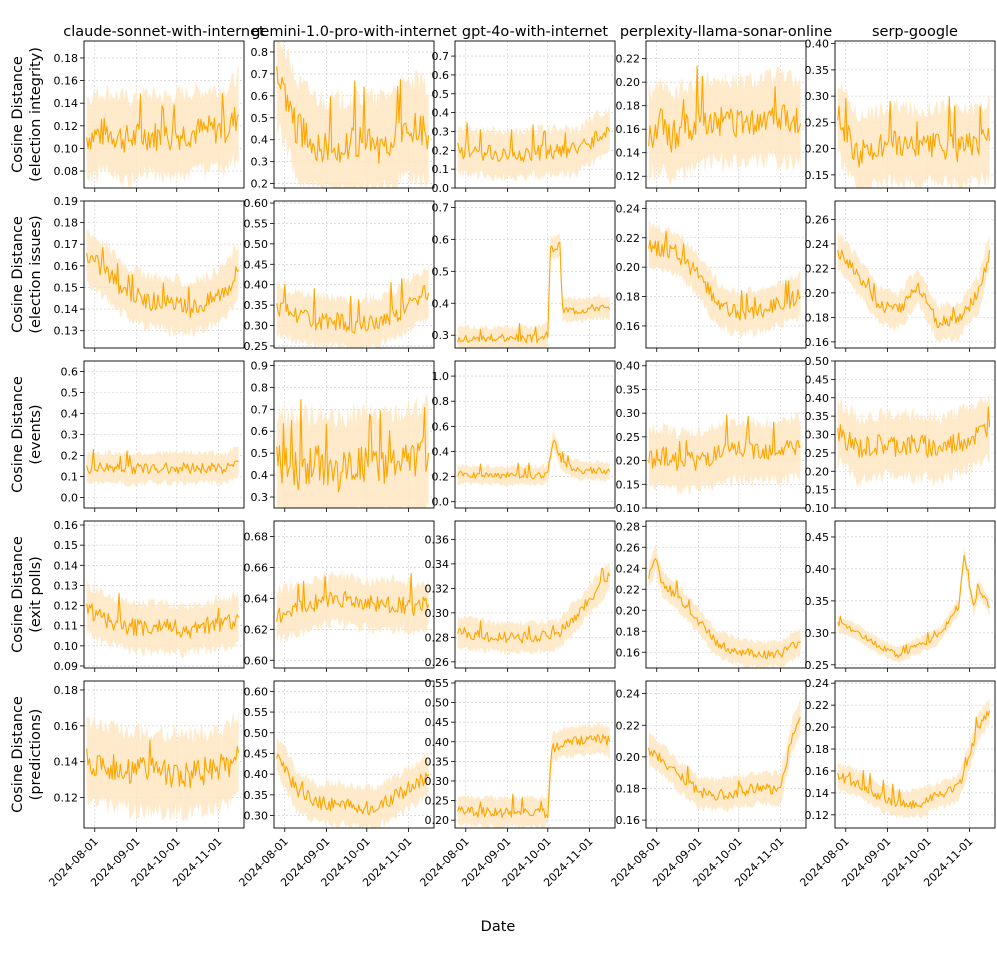 The width and height of the screenshot is (997, 970). What do you see at coordinates (27, 434) in the screenshot?
I see `row-label: Cosine Distance (events)` at bounding box center [27, 434].